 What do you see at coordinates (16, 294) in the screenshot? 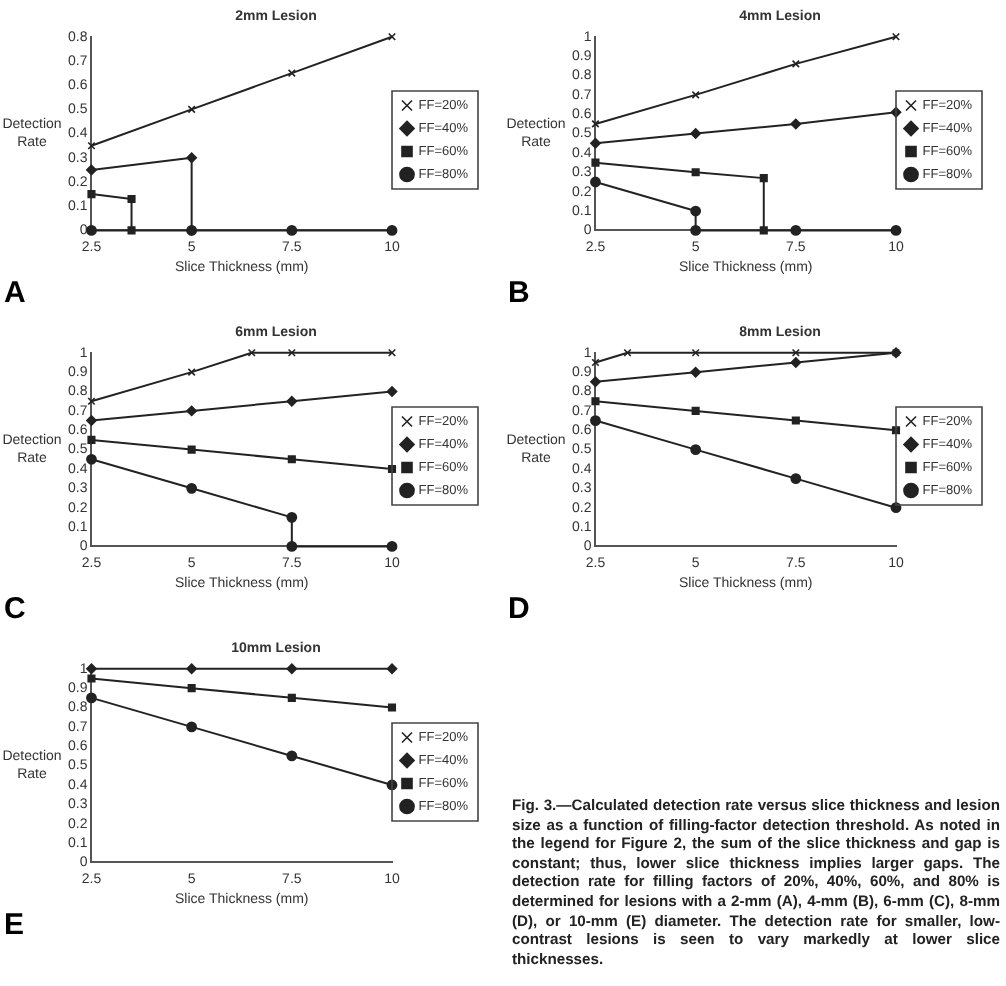
I see `text: A` at bounding box center [16, 294].